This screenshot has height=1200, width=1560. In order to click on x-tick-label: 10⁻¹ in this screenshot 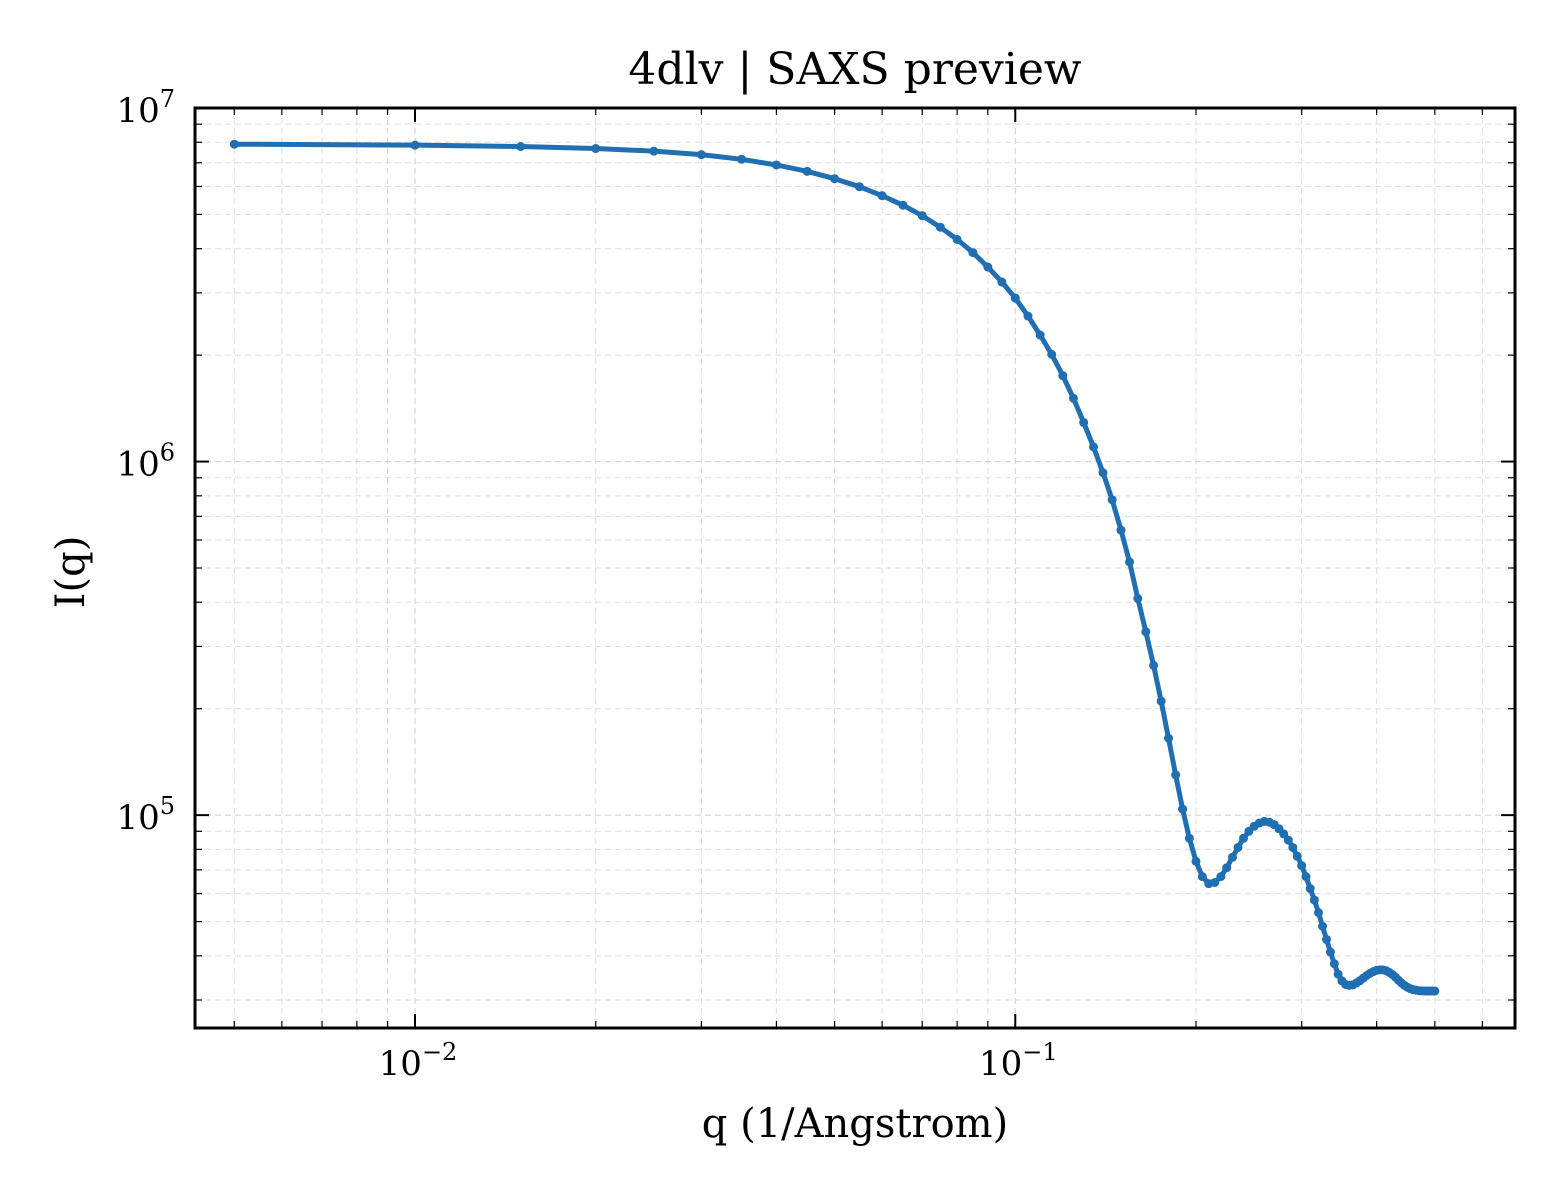, I will do `click(1018, 1061)`.